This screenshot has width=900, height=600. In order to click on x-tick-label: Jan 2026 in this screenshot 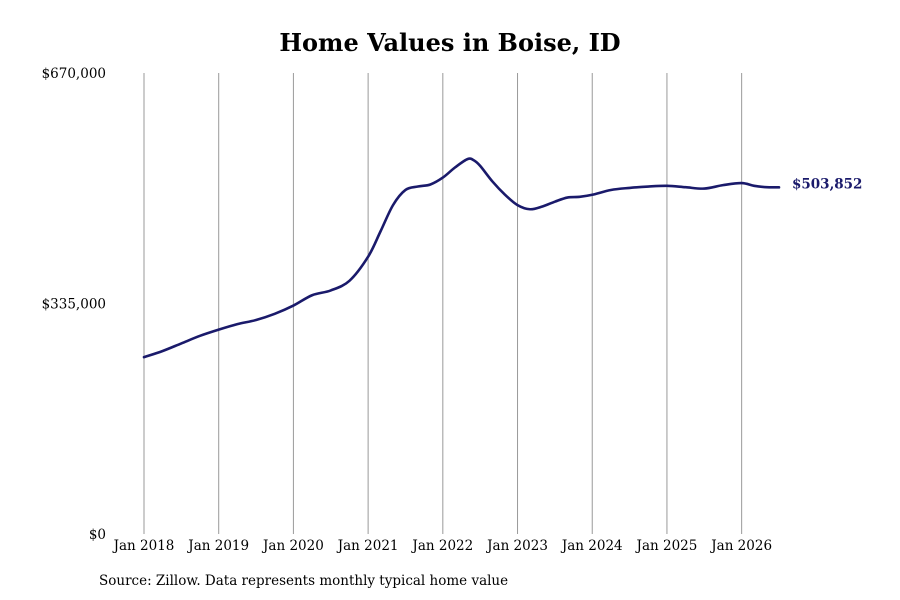, I will do `click(740, 546)`.